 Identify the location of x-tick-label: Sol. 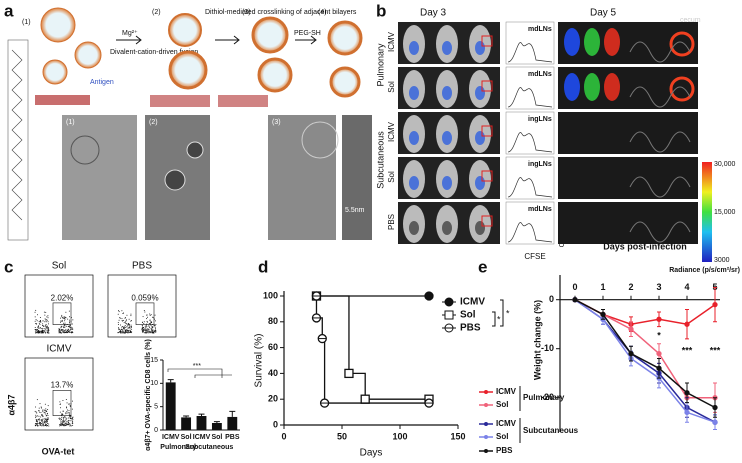
(186, 437).